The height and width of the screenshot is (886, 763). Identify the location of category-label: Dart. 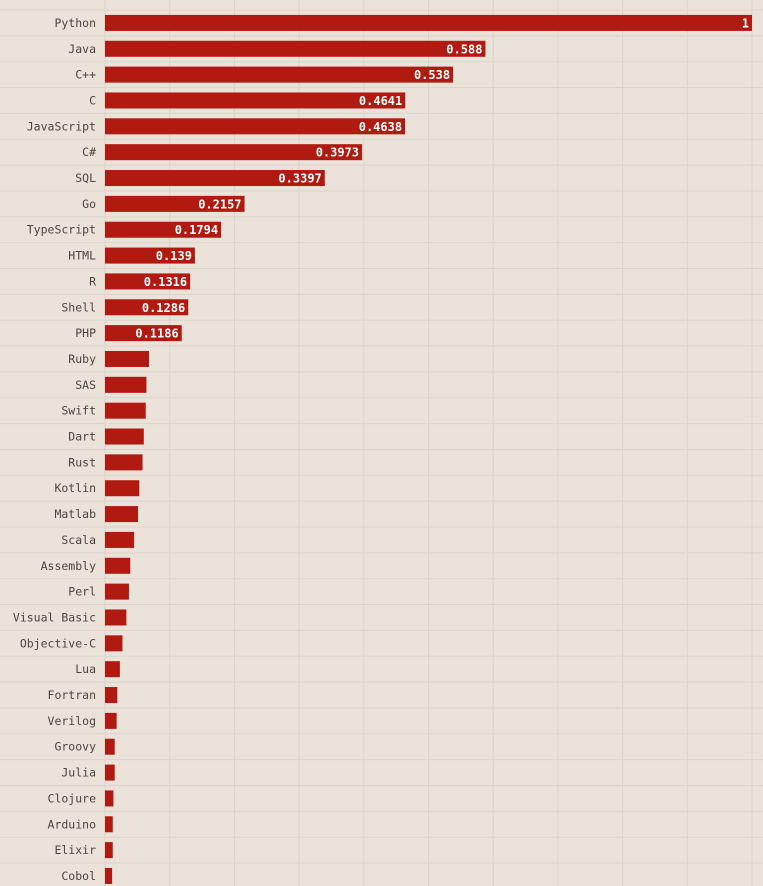
(82, 437).